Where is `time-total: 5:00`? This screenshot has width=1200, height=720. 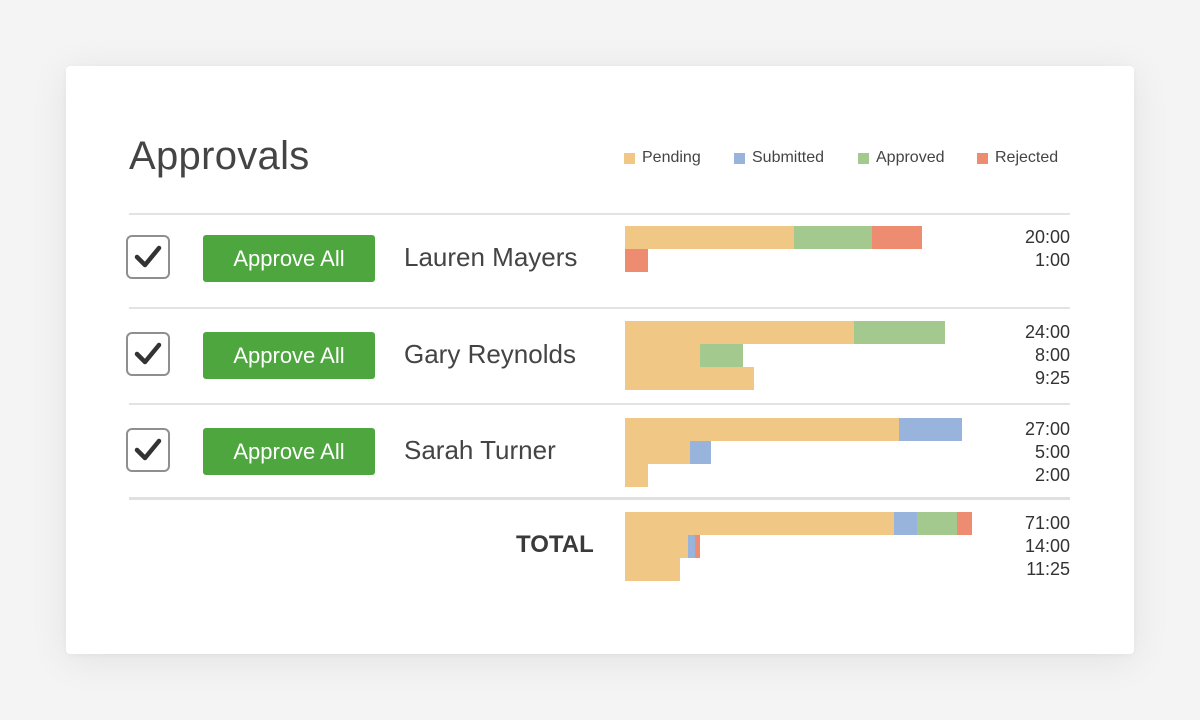
time-total: 5:00 is located at coordinates (1052, 452).